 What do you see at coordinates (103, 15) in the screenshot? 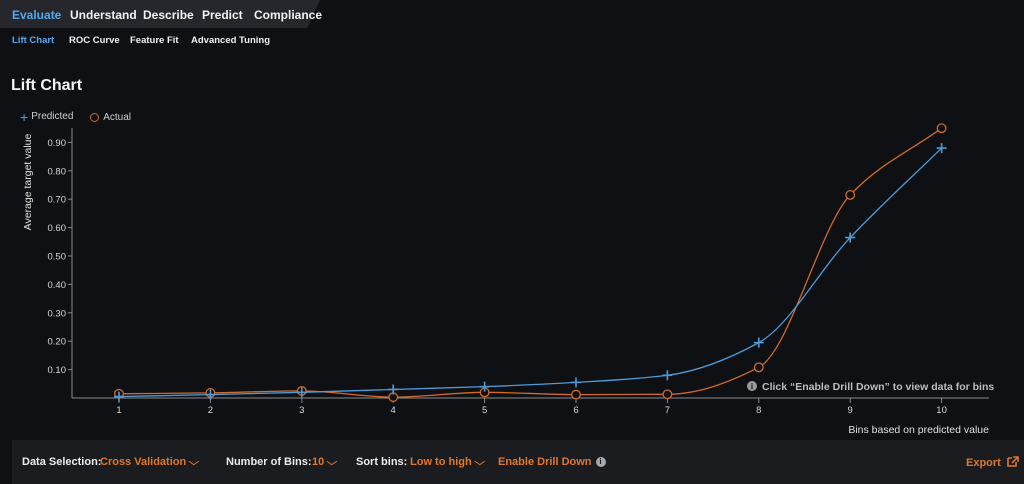
I see `tab-understand: Understand` at bounding box center [103, 15].